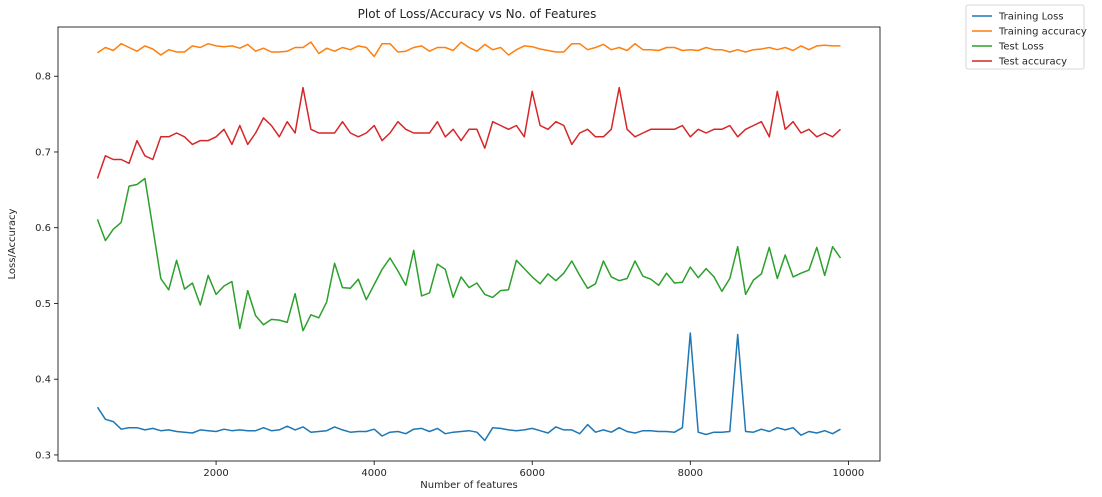  I want to click on legend-entry: Training accuracy, so click(1042, 32).